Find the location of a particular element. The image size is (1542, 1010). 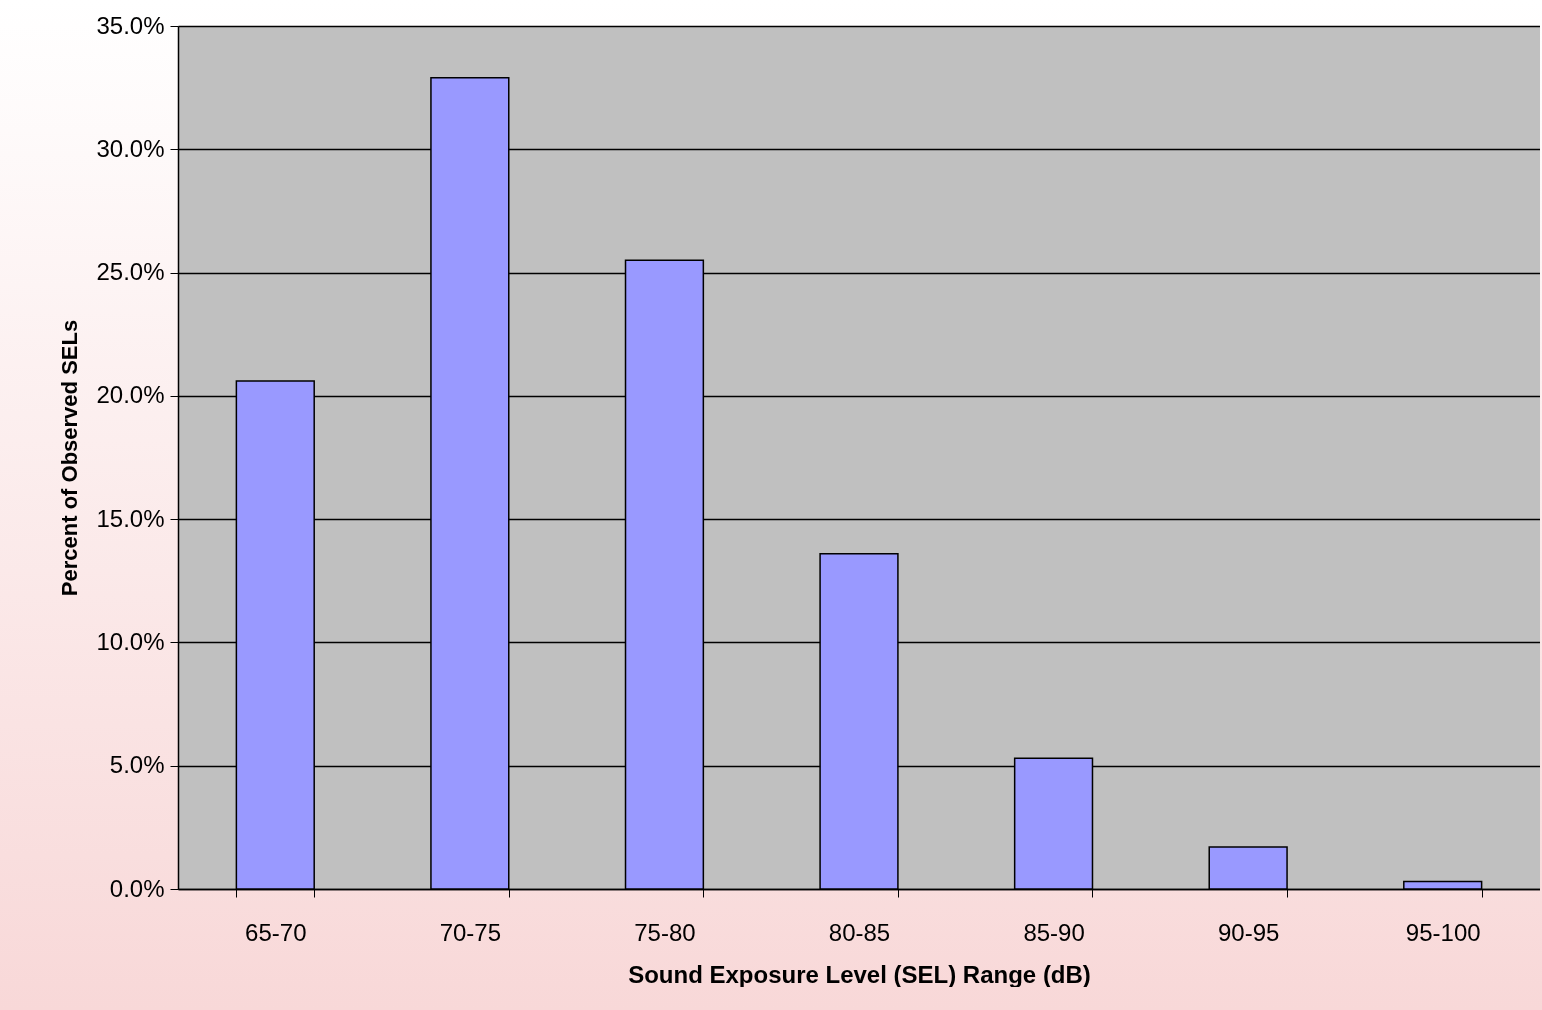

x-tick-label: 80-85 is located at coordinates (859, 932).